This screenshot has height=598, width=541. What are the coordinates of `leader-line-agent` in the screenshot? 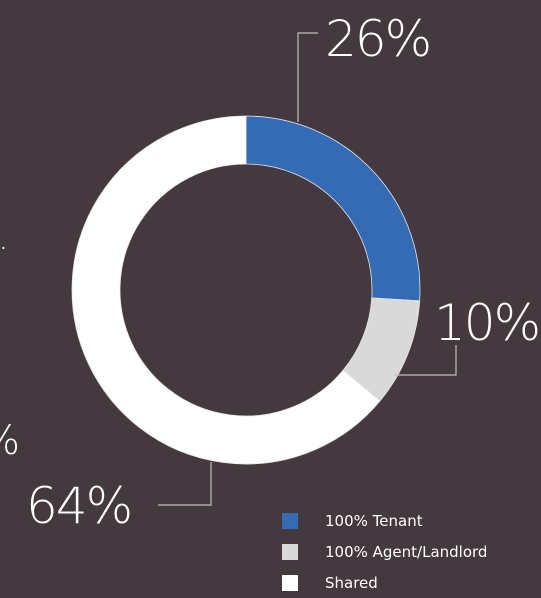 It's located at (426, 360).